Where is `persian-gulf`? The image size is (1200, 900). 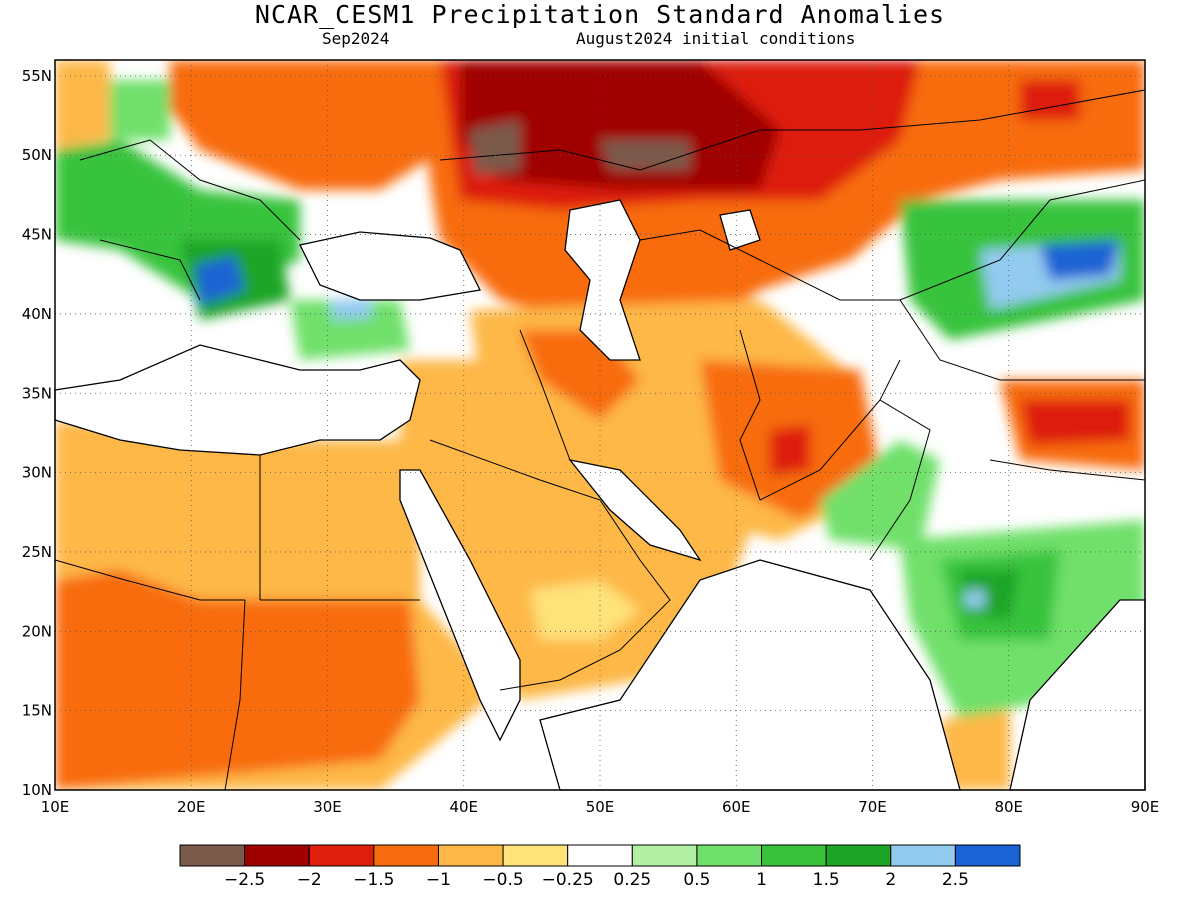
persian-gulf is located at coordinates (635, 510).